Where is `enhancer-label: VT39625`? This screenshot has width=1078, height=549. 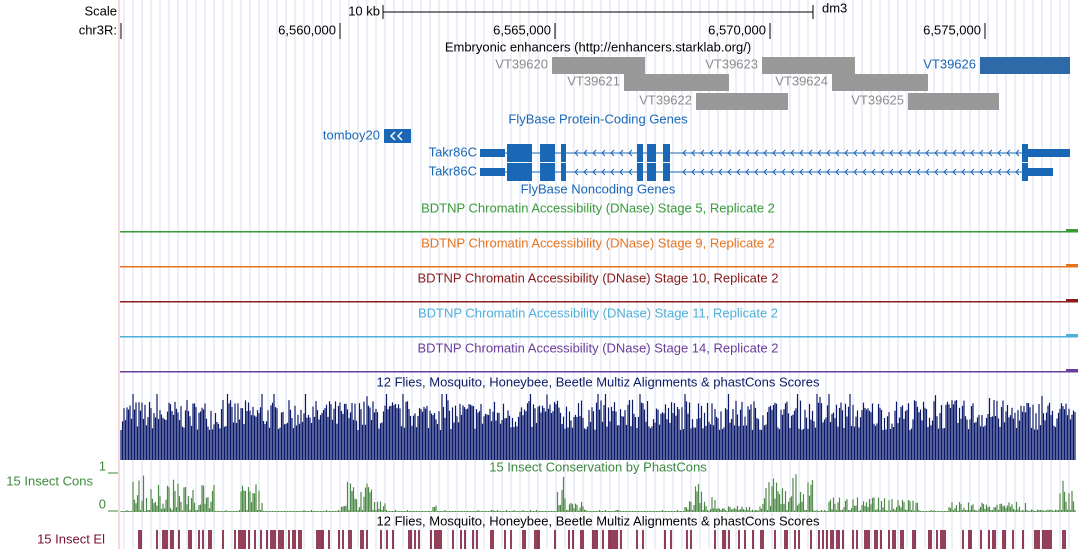 enhancer-label: VT39625 is located at coordinates (877, 99).